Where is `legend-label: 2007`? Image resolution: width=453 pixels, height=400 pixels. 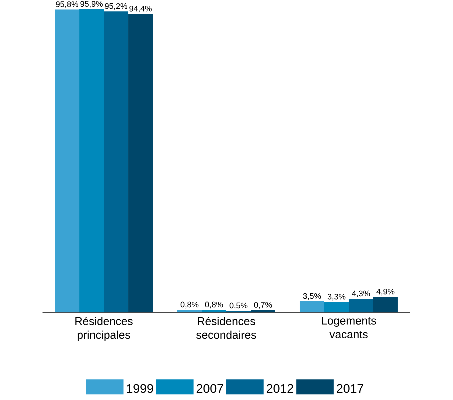 legend-label: 2007 is located at coordinates (210, 389).